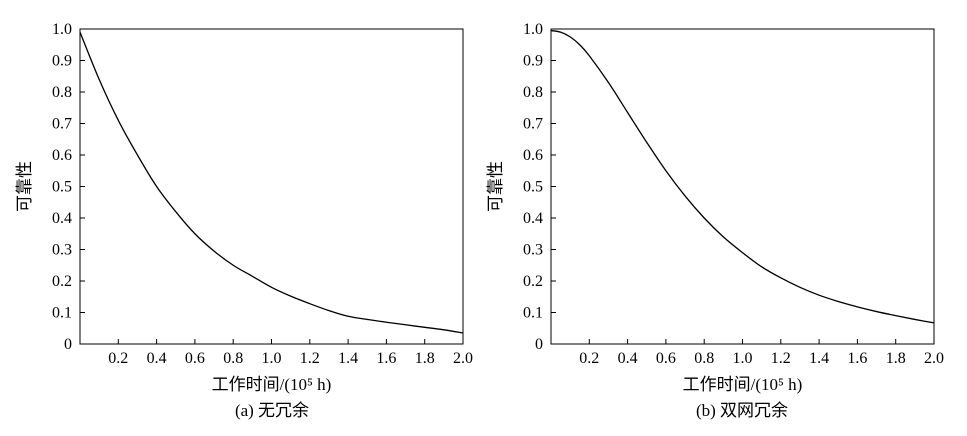 This screenshot has width=967, height=436. I want to click on chart-caption: (b) 双网冗余, so click(742, 410).